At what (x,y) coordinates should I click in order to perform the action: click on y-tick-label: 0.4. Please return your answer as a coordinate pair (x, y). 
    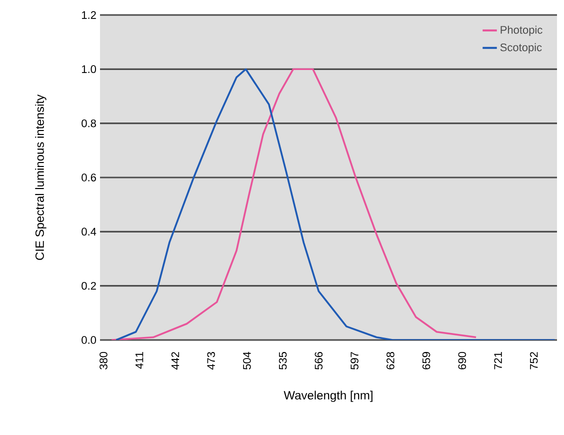
    Looking at the image, I should click on (89, 232).